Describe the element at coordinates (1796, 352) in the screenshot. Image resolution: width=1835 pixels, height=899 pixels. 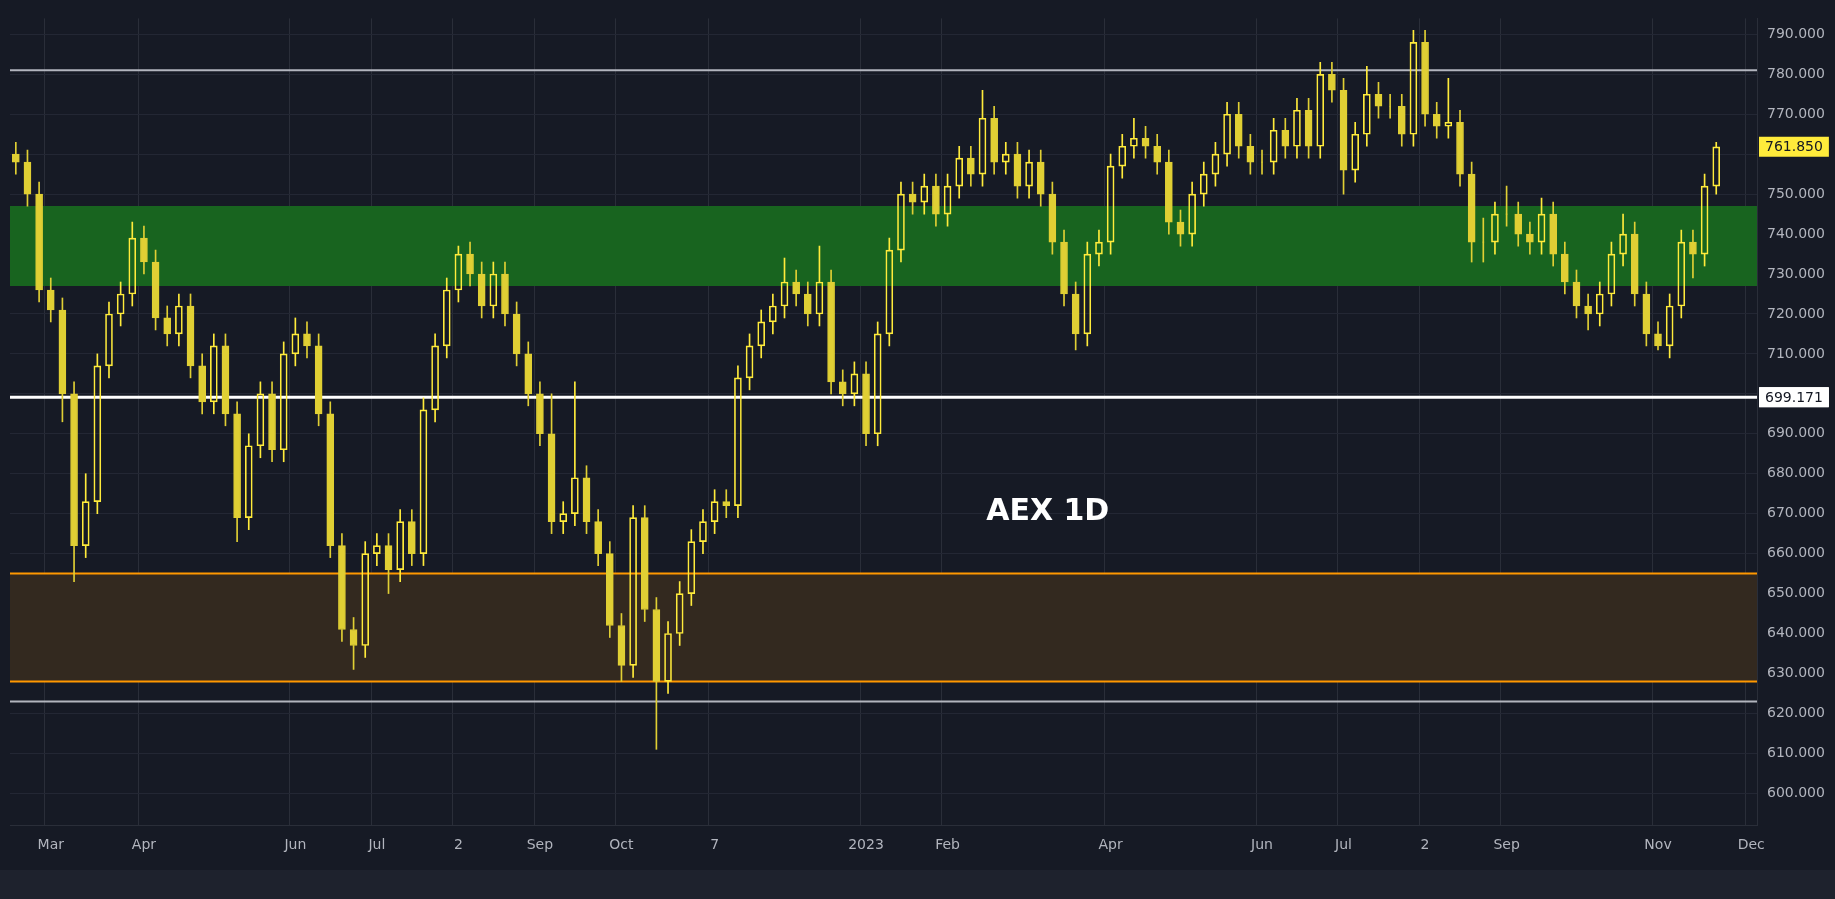
I see `y-tick-label: 710.000` at that location.